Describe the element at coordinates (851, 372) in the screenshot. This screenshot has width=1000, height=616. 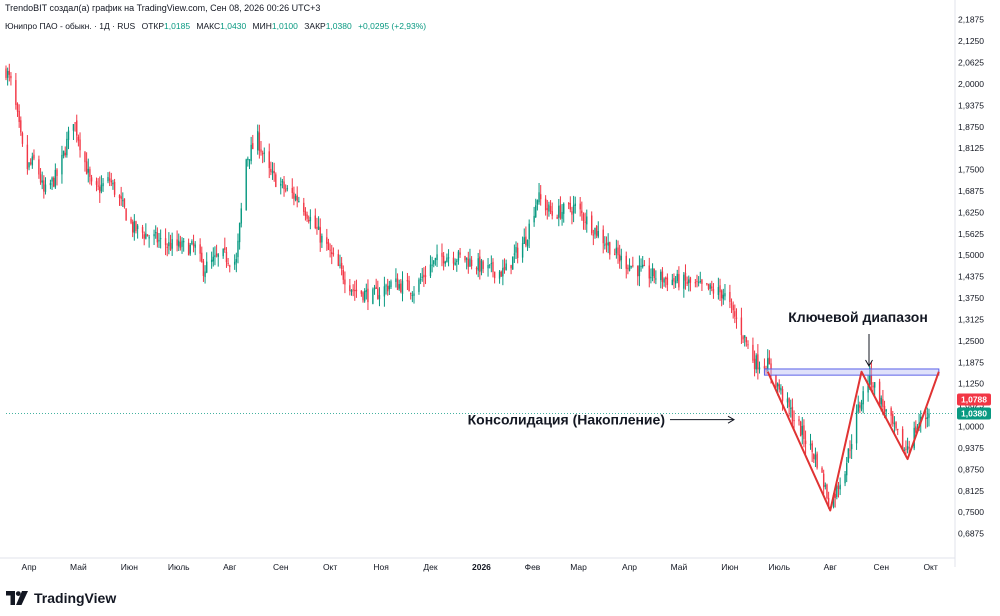
I see `key-range-zone` at that location.